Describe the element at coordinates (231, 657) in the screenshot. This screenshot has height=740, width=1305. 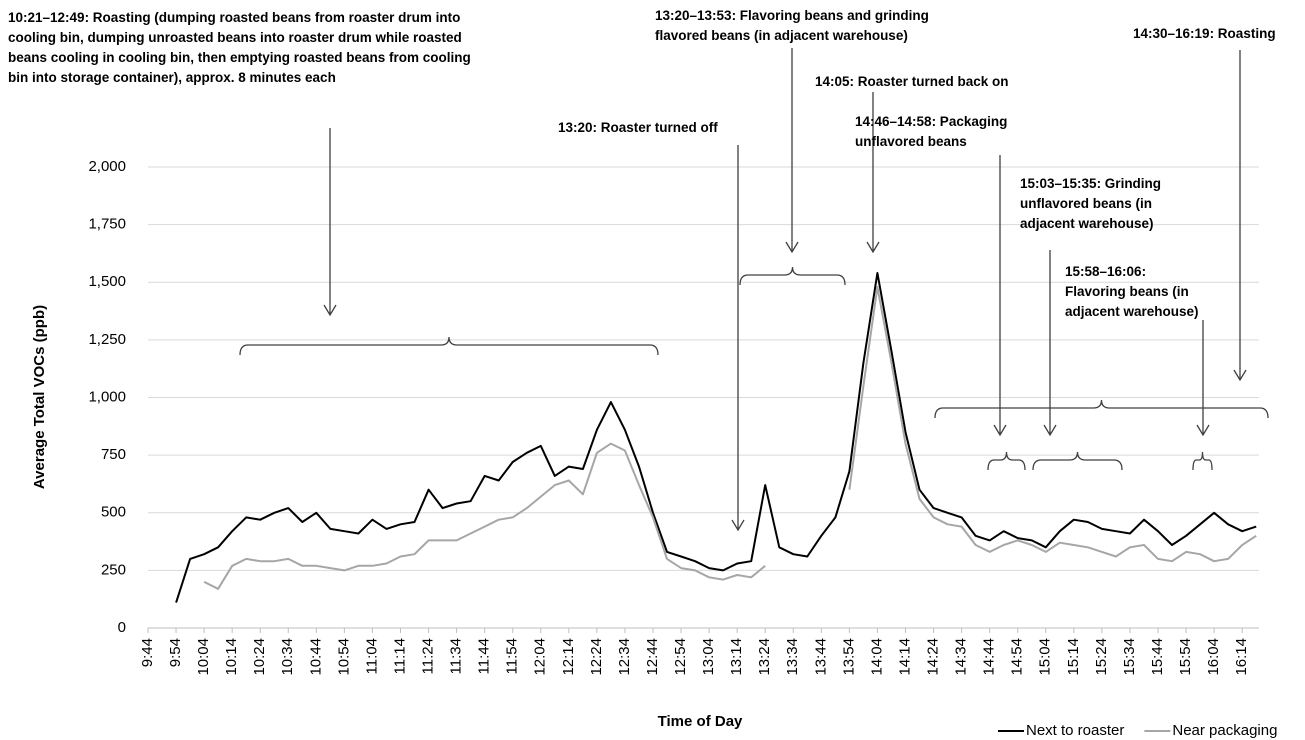
I see `x-tick-label: 10:14` at that location.